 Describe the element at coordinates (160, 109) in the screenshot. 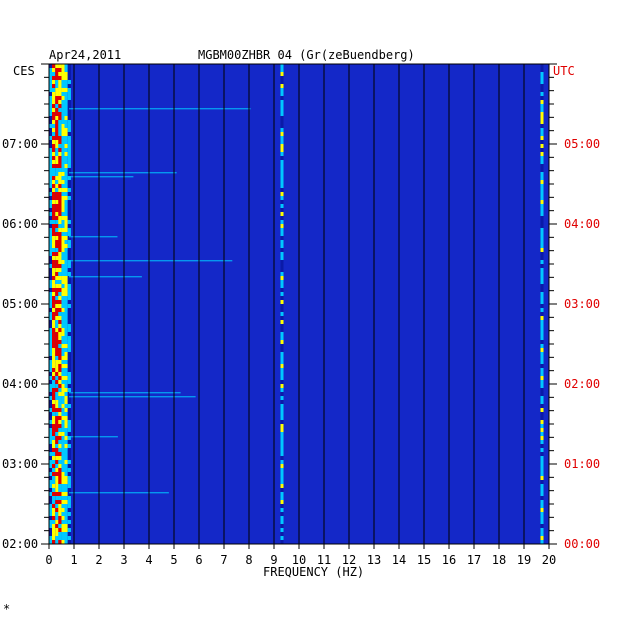

I see `spectrogram-streak` at that location.